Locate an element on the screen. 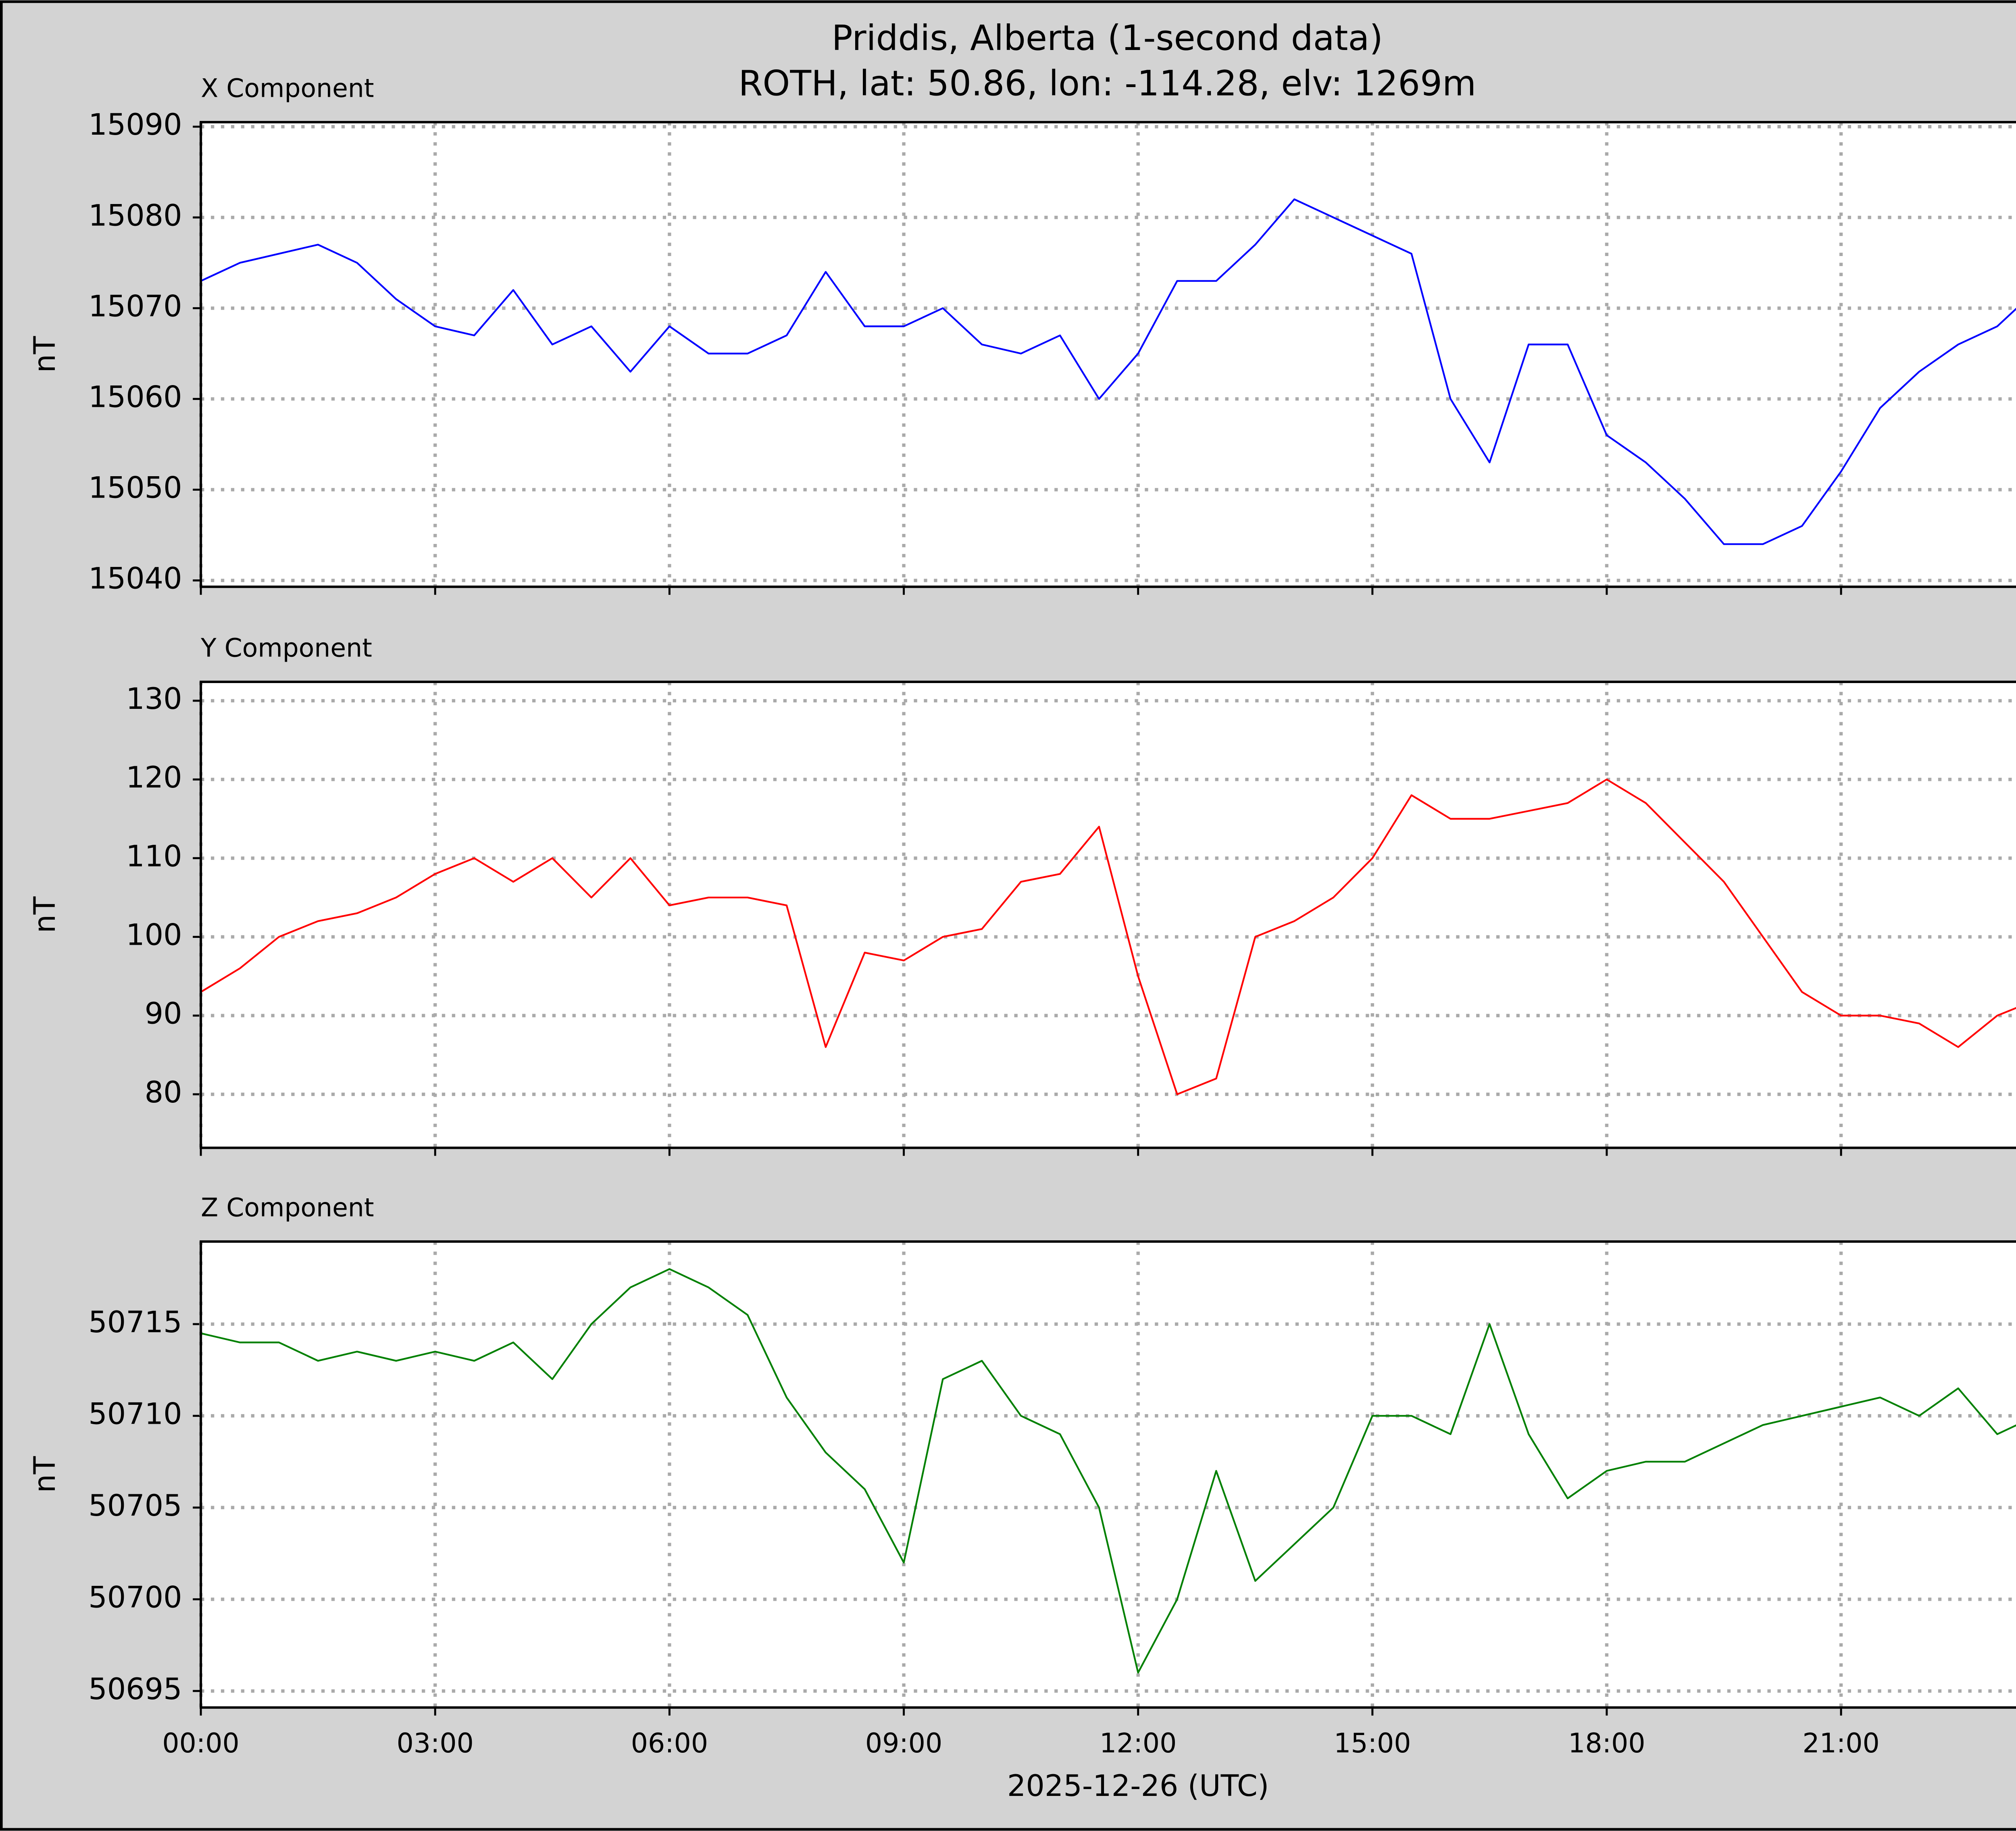 This screenshot has width=2016, height=1831. y-tick-label: 130 is located at coordinates (154, 699).